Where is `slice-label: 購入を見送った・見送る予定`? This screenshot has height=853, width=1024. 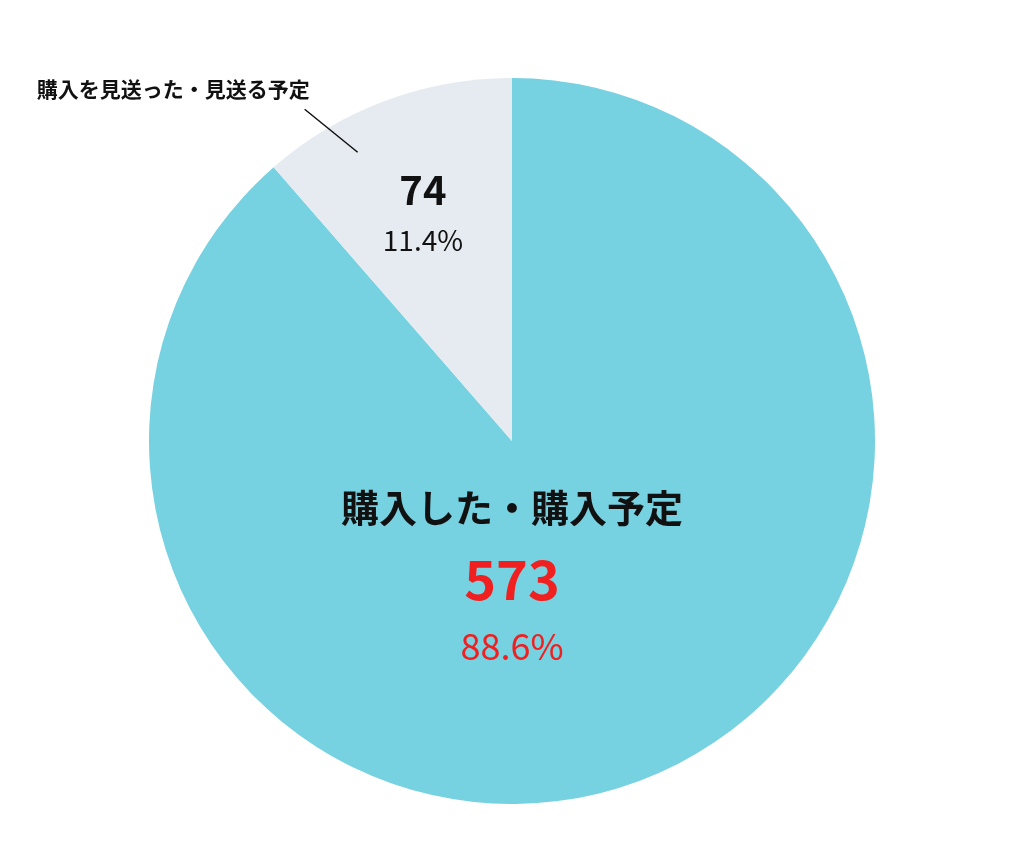 slice-label: 購入を見送った・見送る予定 is located at coordinates (173, 88).